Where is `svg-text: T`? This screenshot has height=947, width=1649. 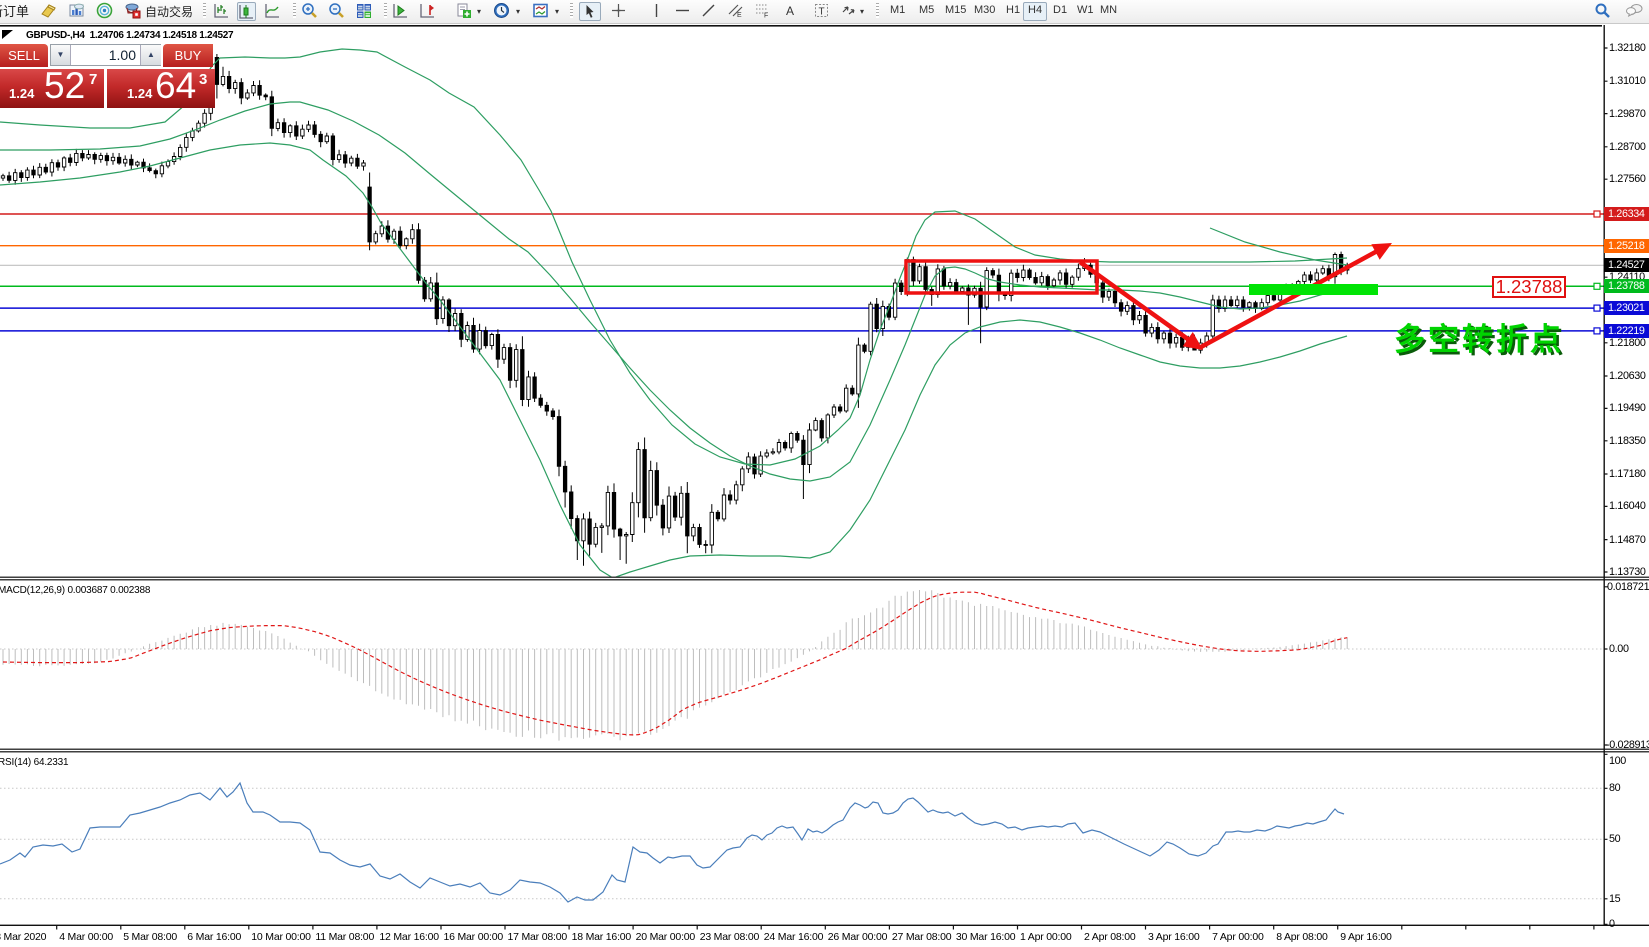 svg-text: T is located at coordinates (822, 12).